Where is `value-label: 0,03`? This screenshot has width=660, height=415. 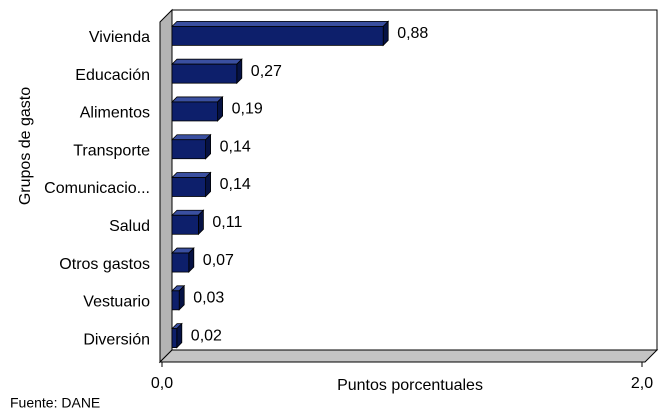
value-label: 0,03 is located at coordinates (208, 298).